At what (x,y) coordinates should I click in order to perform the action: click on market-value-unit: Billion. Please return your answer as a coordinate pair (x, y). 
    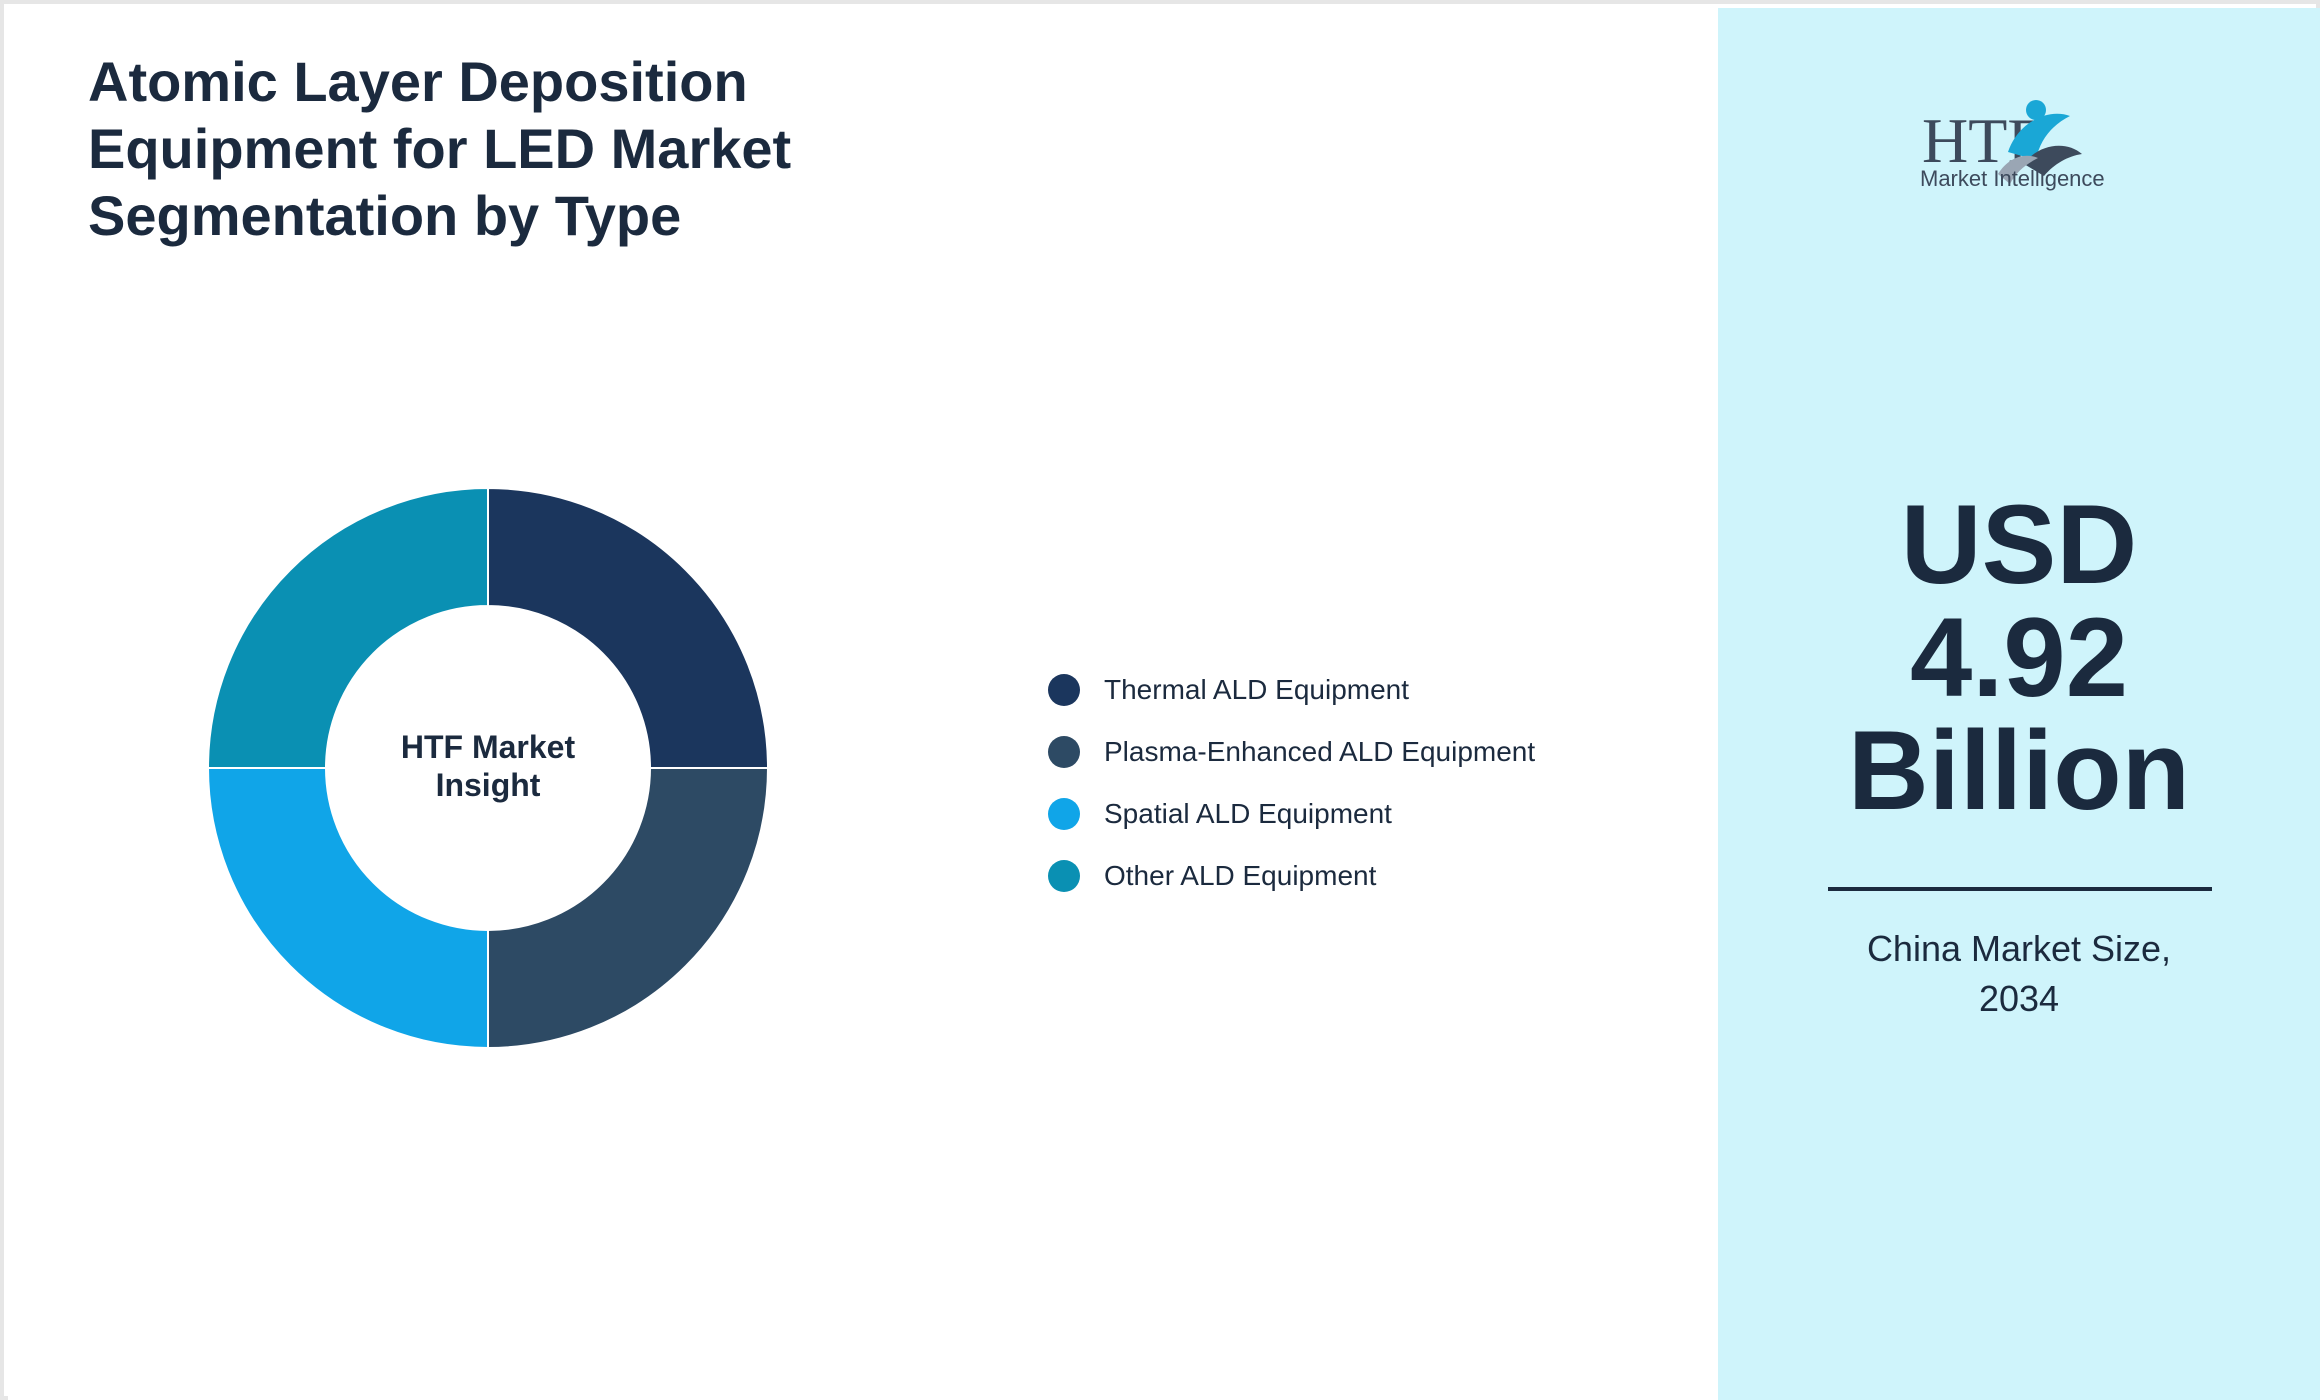
    Looking at the image, I should click on (2019, 770).